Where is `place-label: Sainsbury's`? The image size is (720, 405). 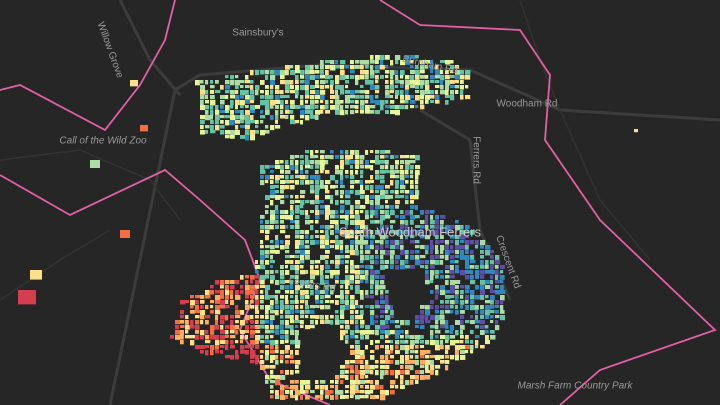
place-label: Sainsbury's is located at coordinates (257, 33).